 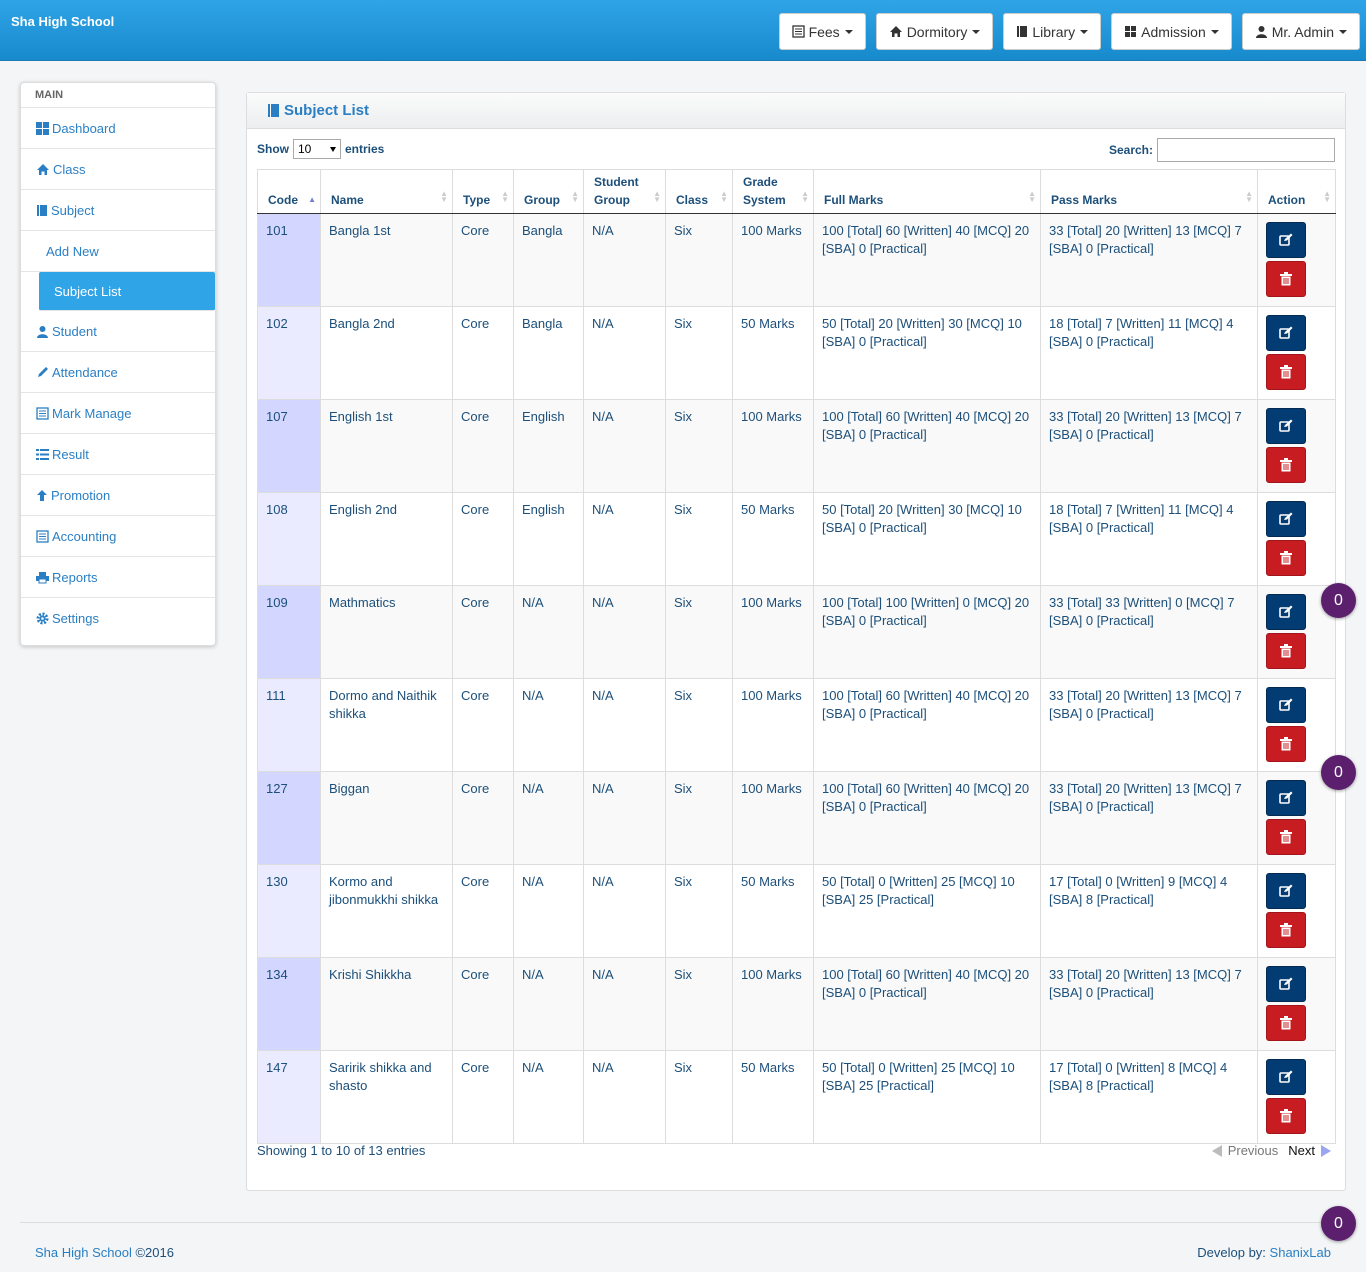 I want to click on column-header-label: System, so click(x=764, y=200).